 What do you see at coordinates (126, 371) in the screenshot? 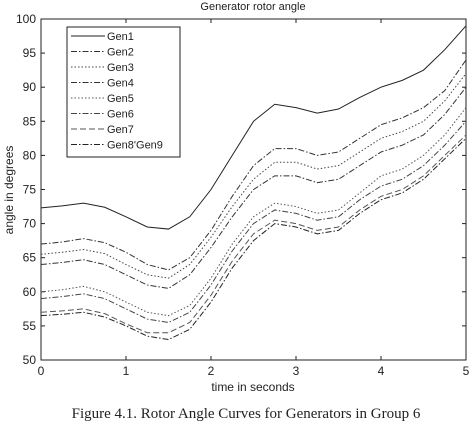
I see `x-tick-label: 1` at bounding box center [126, 371].